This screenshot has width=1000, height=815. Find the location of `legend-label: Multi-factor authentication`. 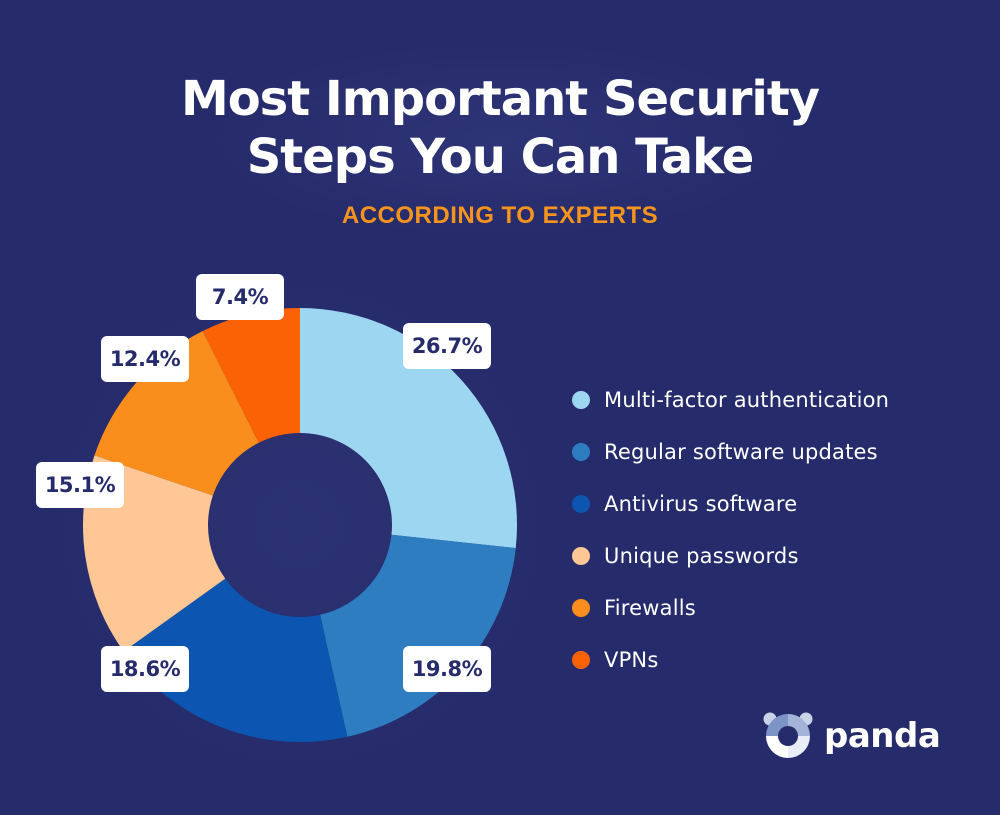

legend-label: Multi-factor authentication is located at coordinates (747, 400).